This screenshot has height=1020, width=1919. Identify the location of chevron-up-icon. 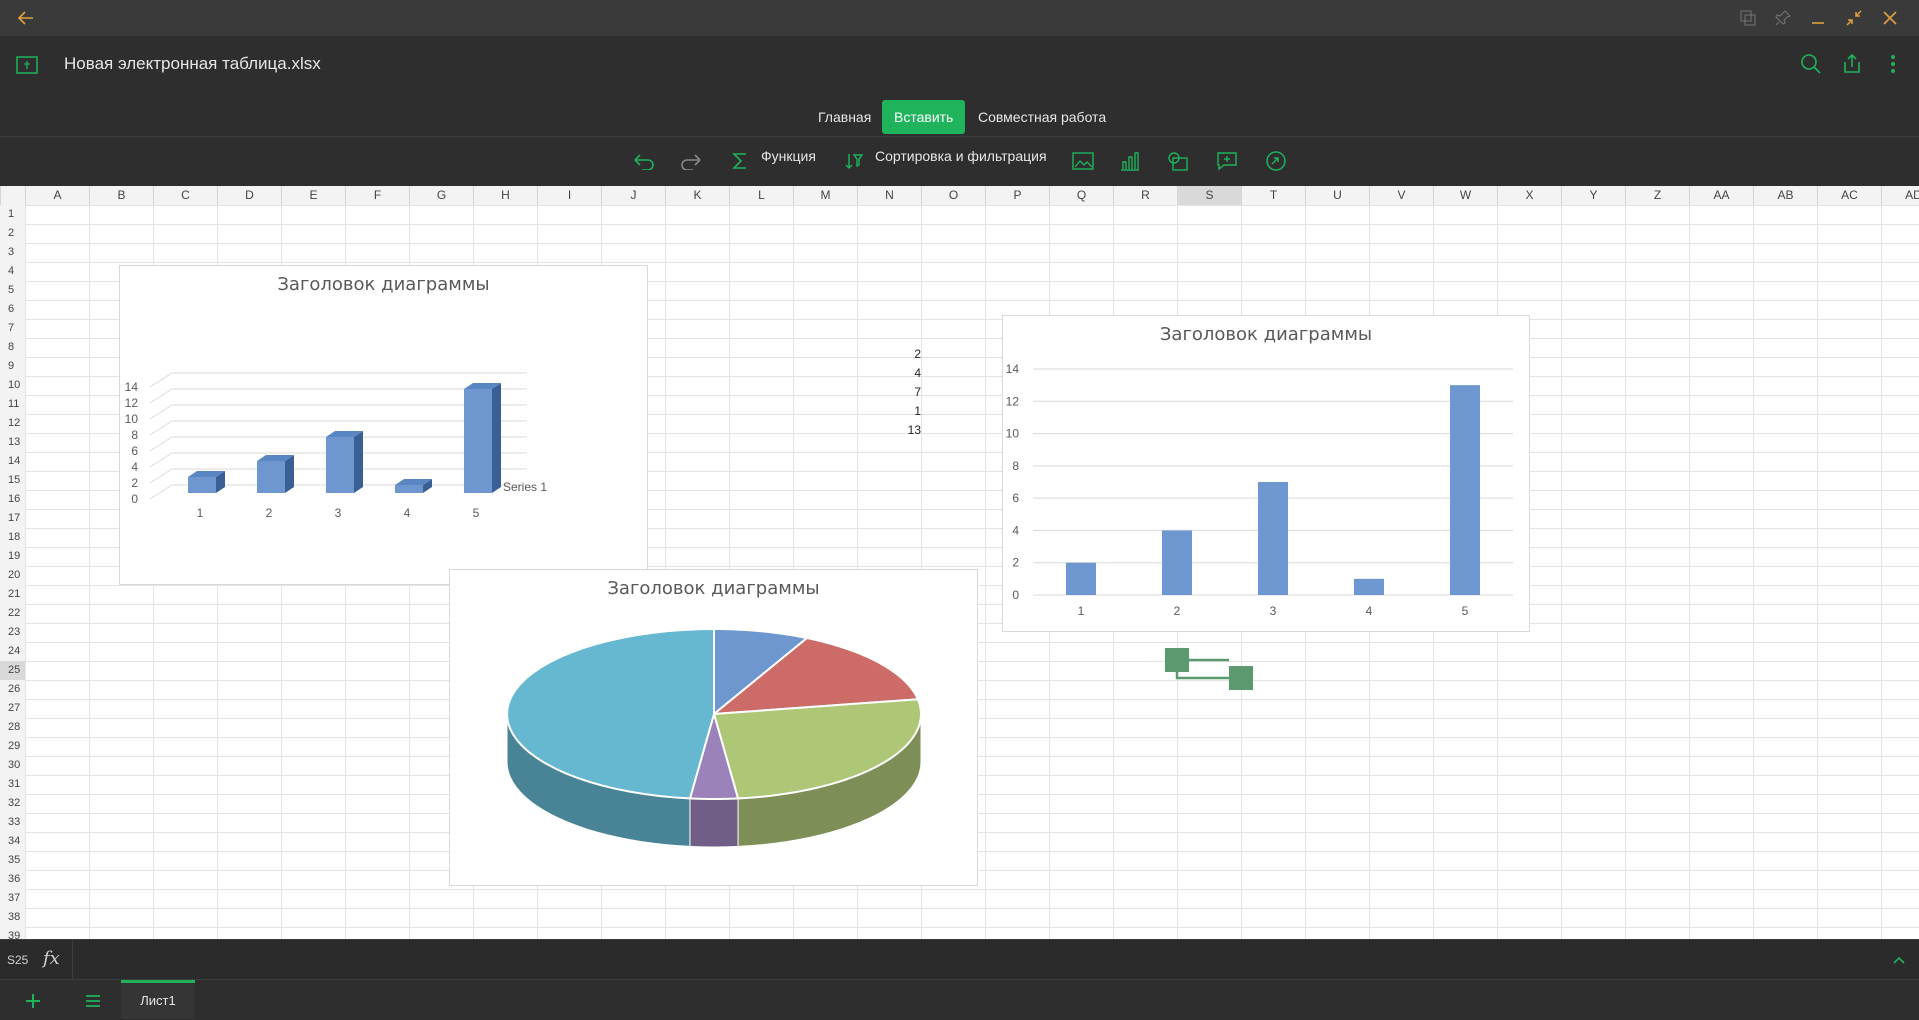
(1899, 960).